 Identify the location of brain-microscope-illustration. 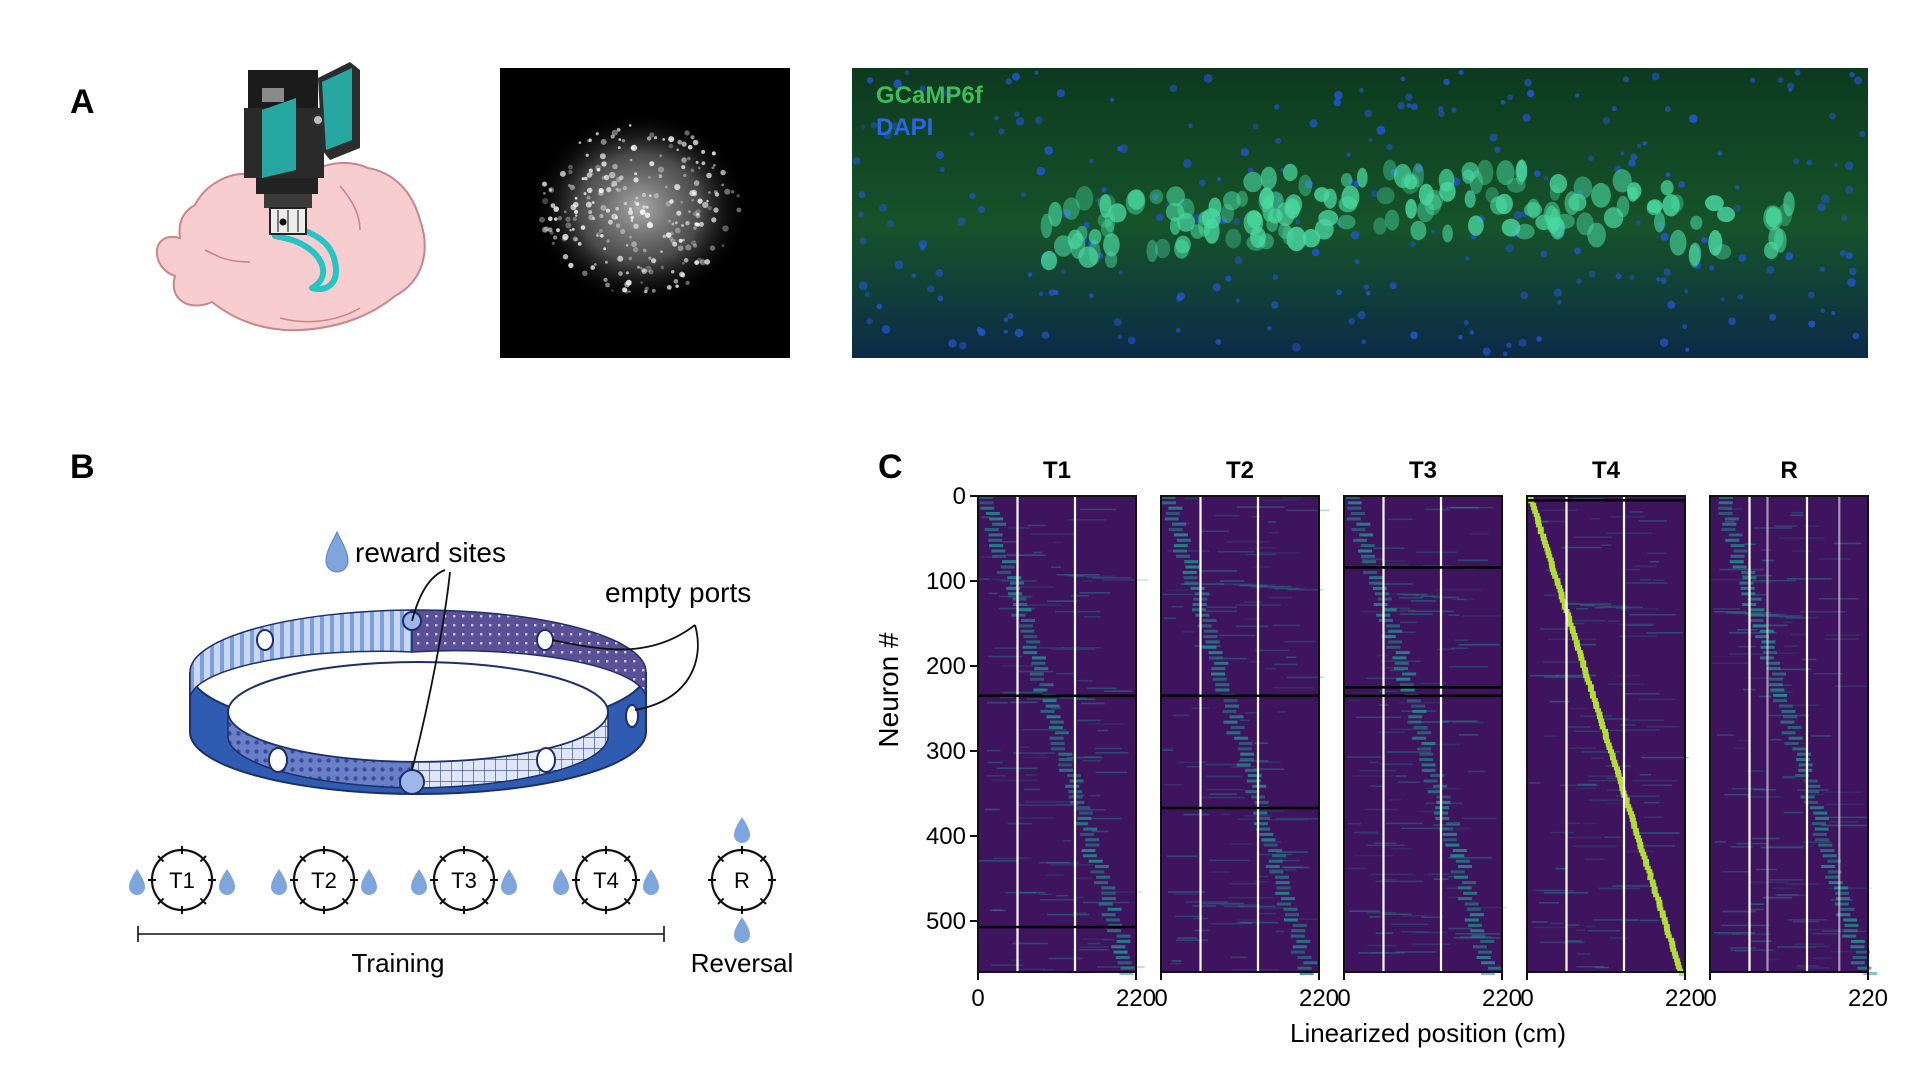
(290, 197).